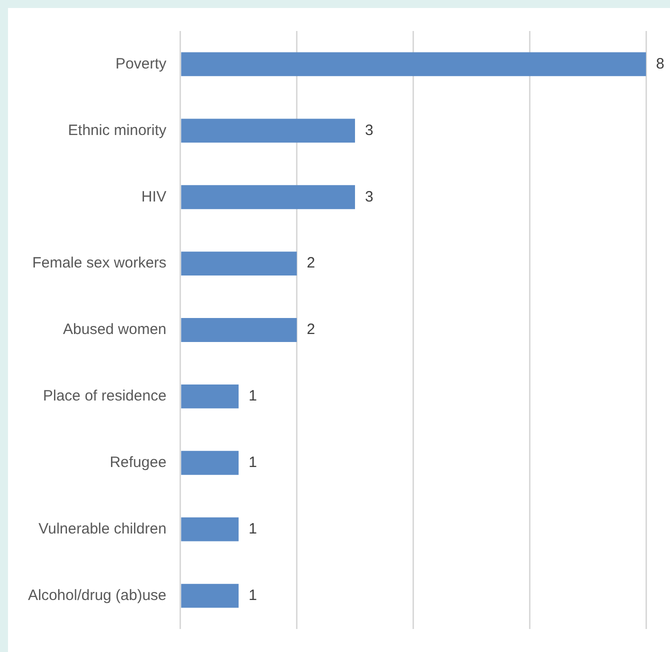 This screenshot has height=652, width=670. Describe the element at coordinates (97, 595) in the screenshot. I see `y-tick-label: Alcohol/drug (ab)use` at that location.